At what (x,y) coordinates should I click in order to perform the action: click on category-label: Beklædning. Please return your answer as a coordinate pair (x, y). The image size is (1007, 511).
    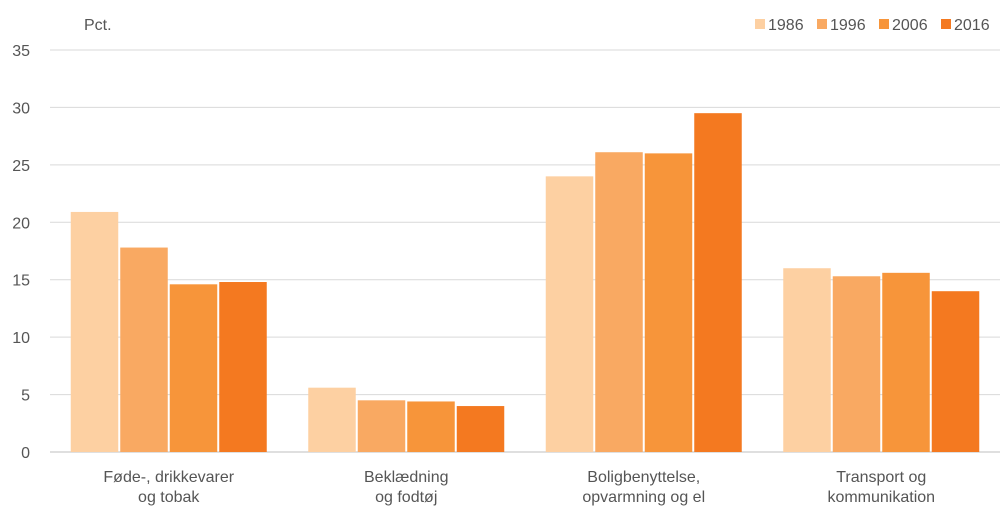
    Looking at the image, I should click on (406, 477).